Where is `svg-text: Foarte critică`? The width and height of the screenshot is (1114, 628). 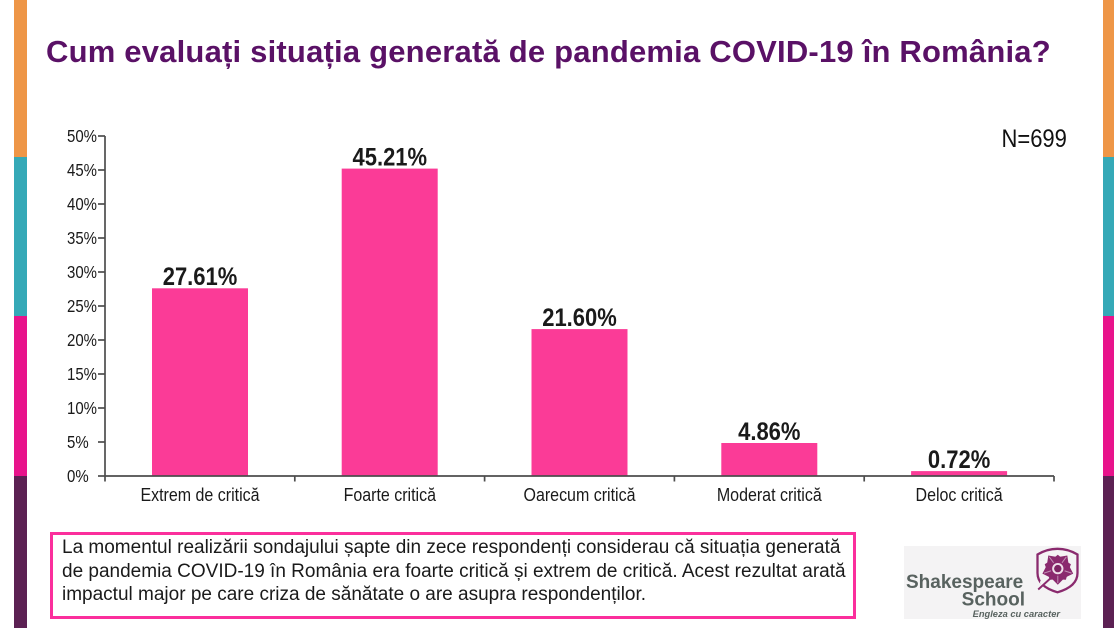 svg-text: Foarte critică is located at coordinates (390, 494).